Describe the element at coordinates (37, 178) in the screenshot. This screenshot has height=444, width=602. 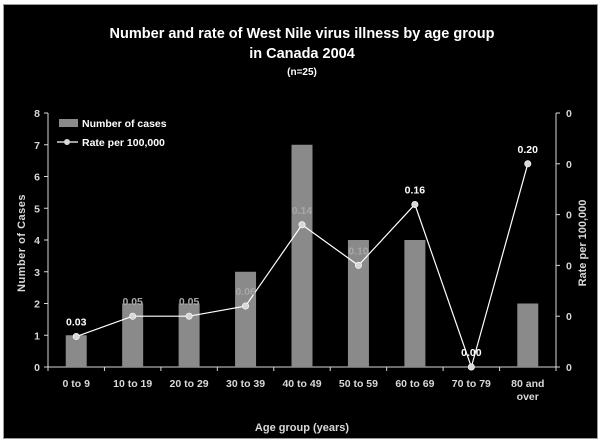
I see `y-left-tick-label: 6` at that location.